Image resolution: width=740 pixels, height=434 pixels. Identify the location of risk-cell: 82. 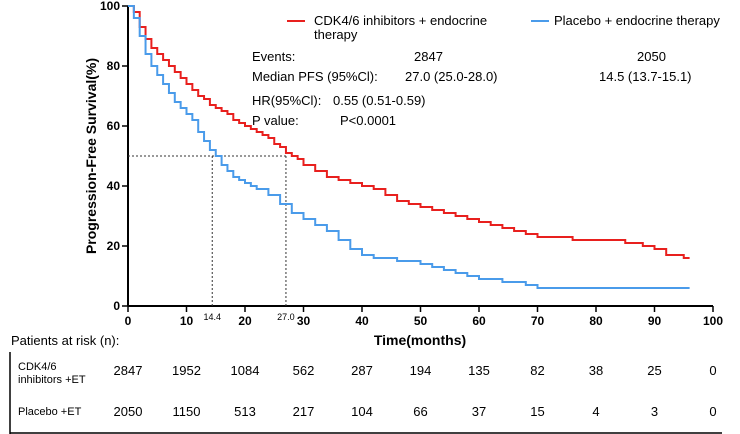
(537, 370).